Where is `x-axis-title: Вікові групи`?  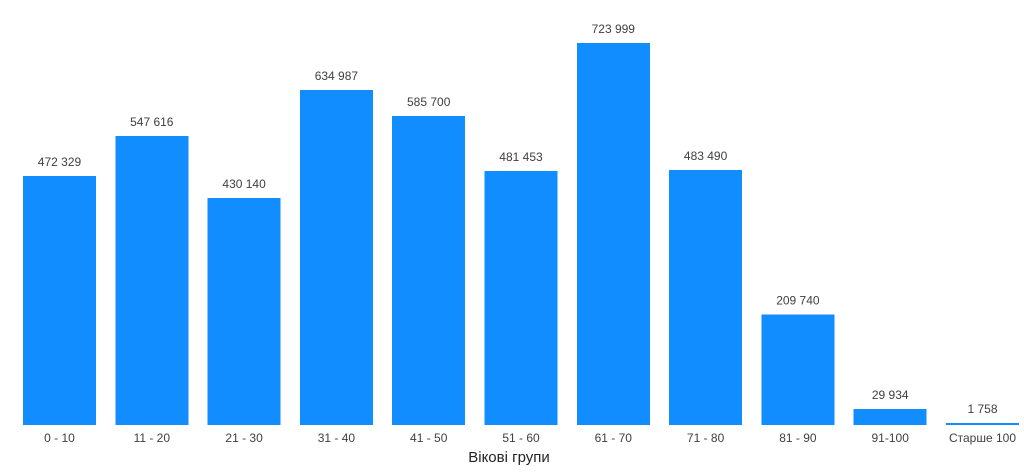 x-axis-title: Вікові групи is located at coordinates (509, 457).